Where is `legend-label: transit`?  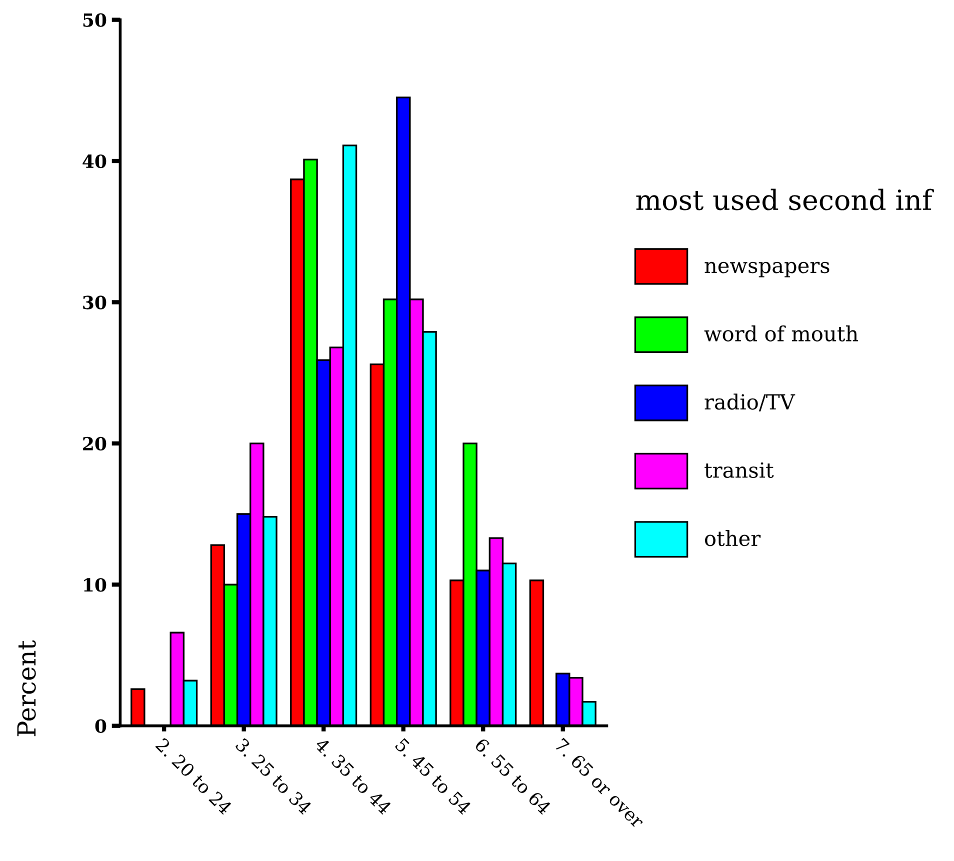
legend-label: transit is located at coordinates (739, 470).